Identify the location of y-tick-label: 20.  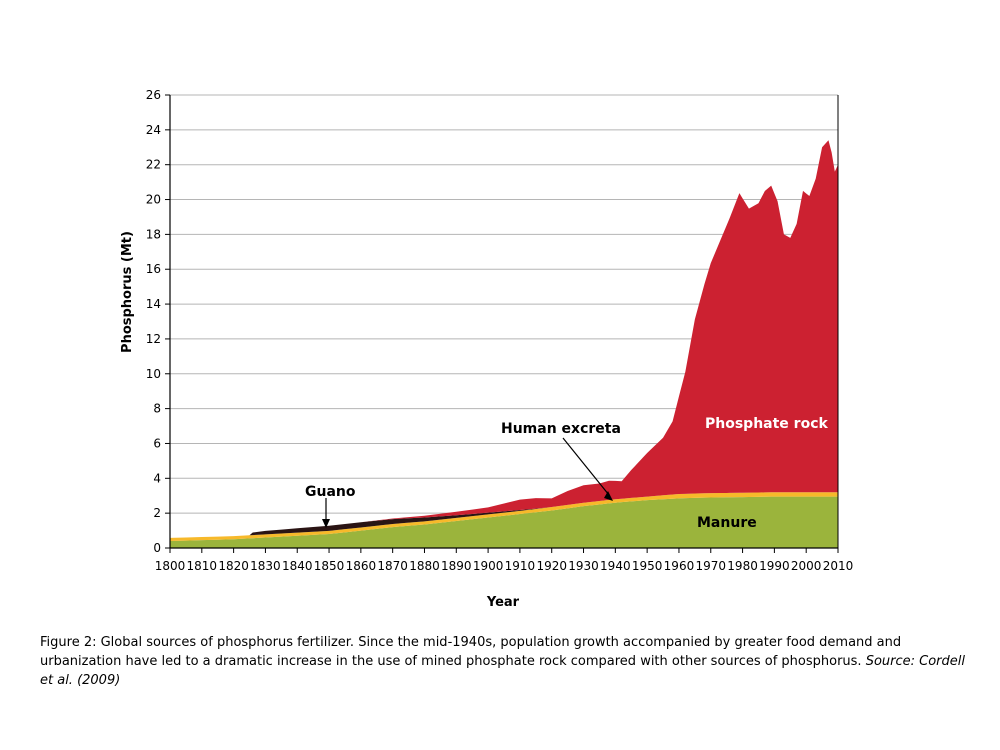
(153, 200).